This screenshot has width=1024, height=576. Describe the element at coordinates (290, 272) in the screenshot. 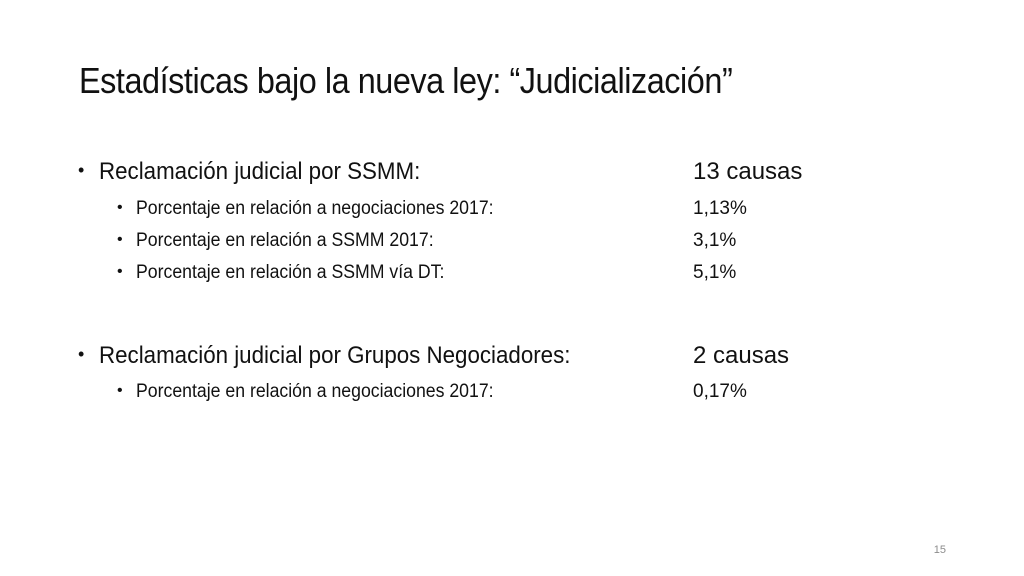

I see `subitem-label: Porcentaje en relación a SSMM vía DT:` at that location.